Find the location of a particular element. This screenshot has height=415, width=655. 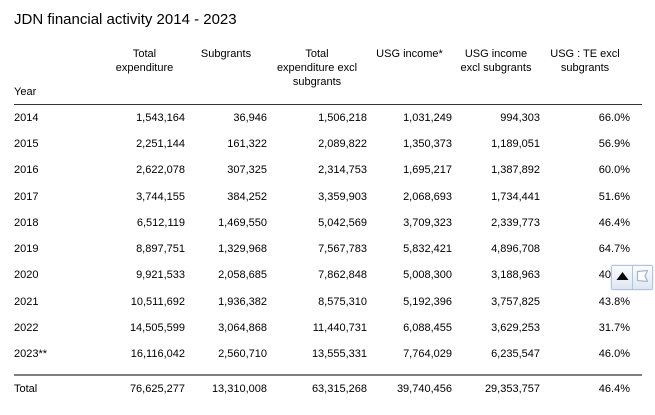

cell-total-value: 39,740,456 is located at coordinates (409, 388).